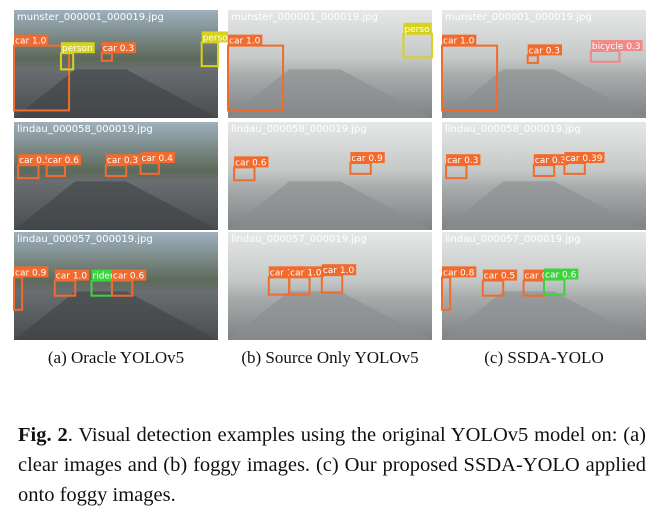 Image resolution: width=657 pixels, height=530 pixels. I want to click on figure-label: Fig. 2, so click(43, 435).